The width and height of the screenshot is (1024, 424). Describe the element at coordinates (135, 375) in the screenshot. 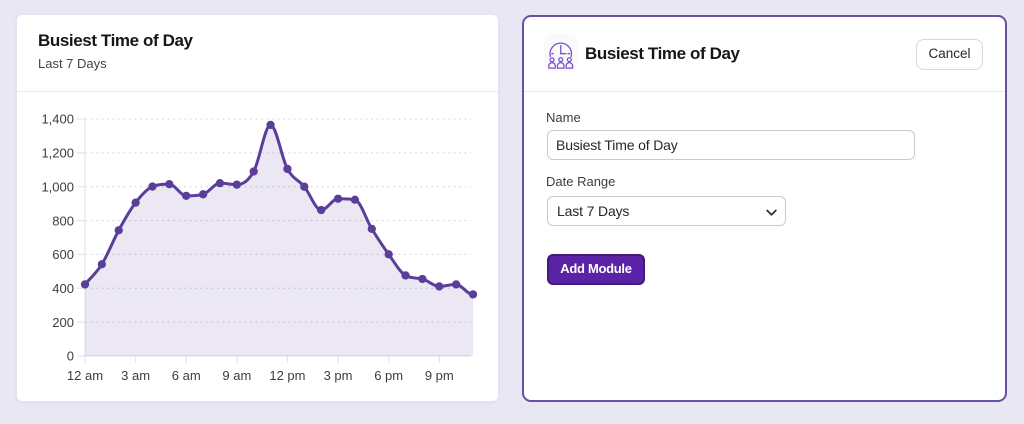

I see `svg-text: 3 am` at that location.